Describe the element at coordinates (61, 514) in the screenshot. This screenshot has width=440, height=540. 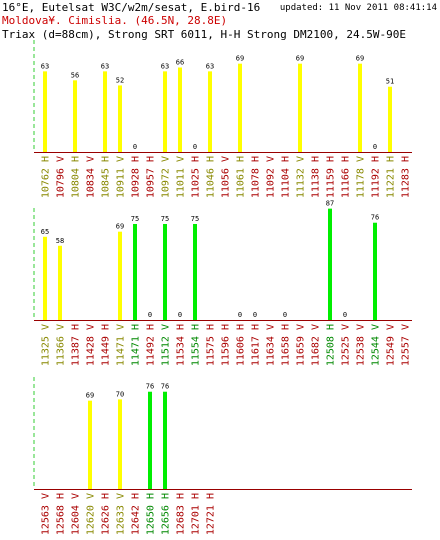
I see `tick-label-12568-H: 12568 H` at that location.